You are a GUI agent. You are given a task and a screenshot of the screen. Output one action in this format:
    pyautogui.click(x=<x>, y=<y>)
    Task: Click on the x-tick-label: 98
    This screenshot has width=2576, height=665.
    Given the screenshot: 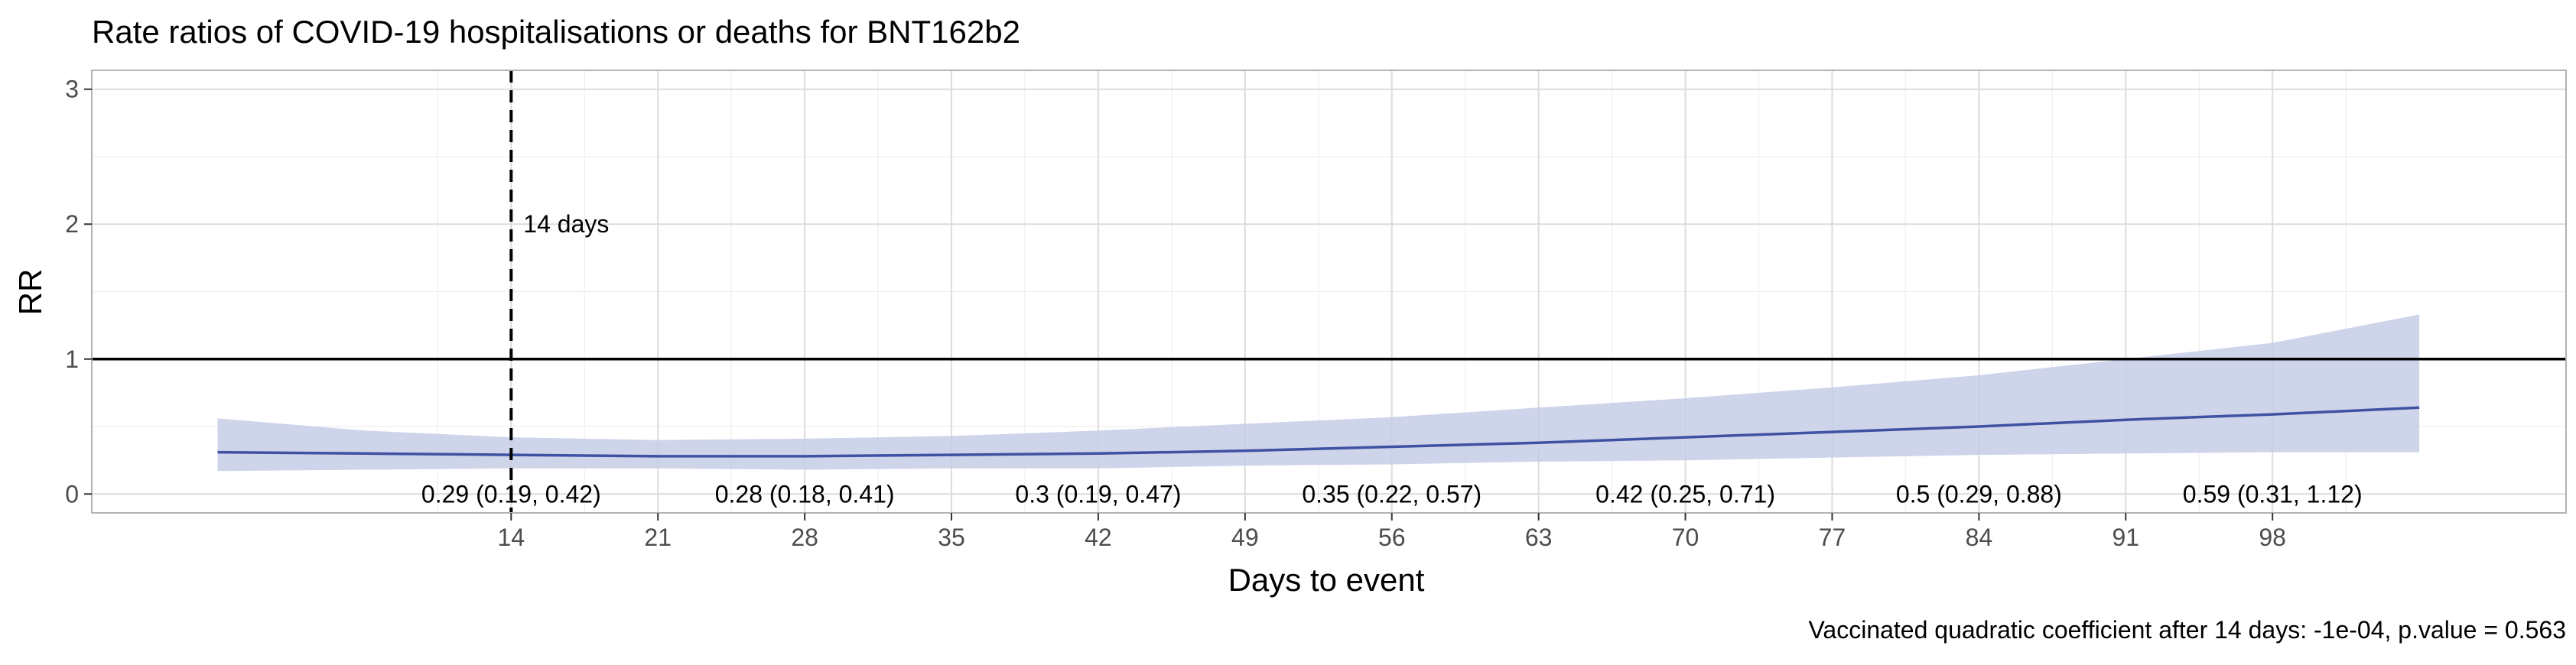 What is the action you would take?
    pyautogui.click(x=2272, y=537)
    